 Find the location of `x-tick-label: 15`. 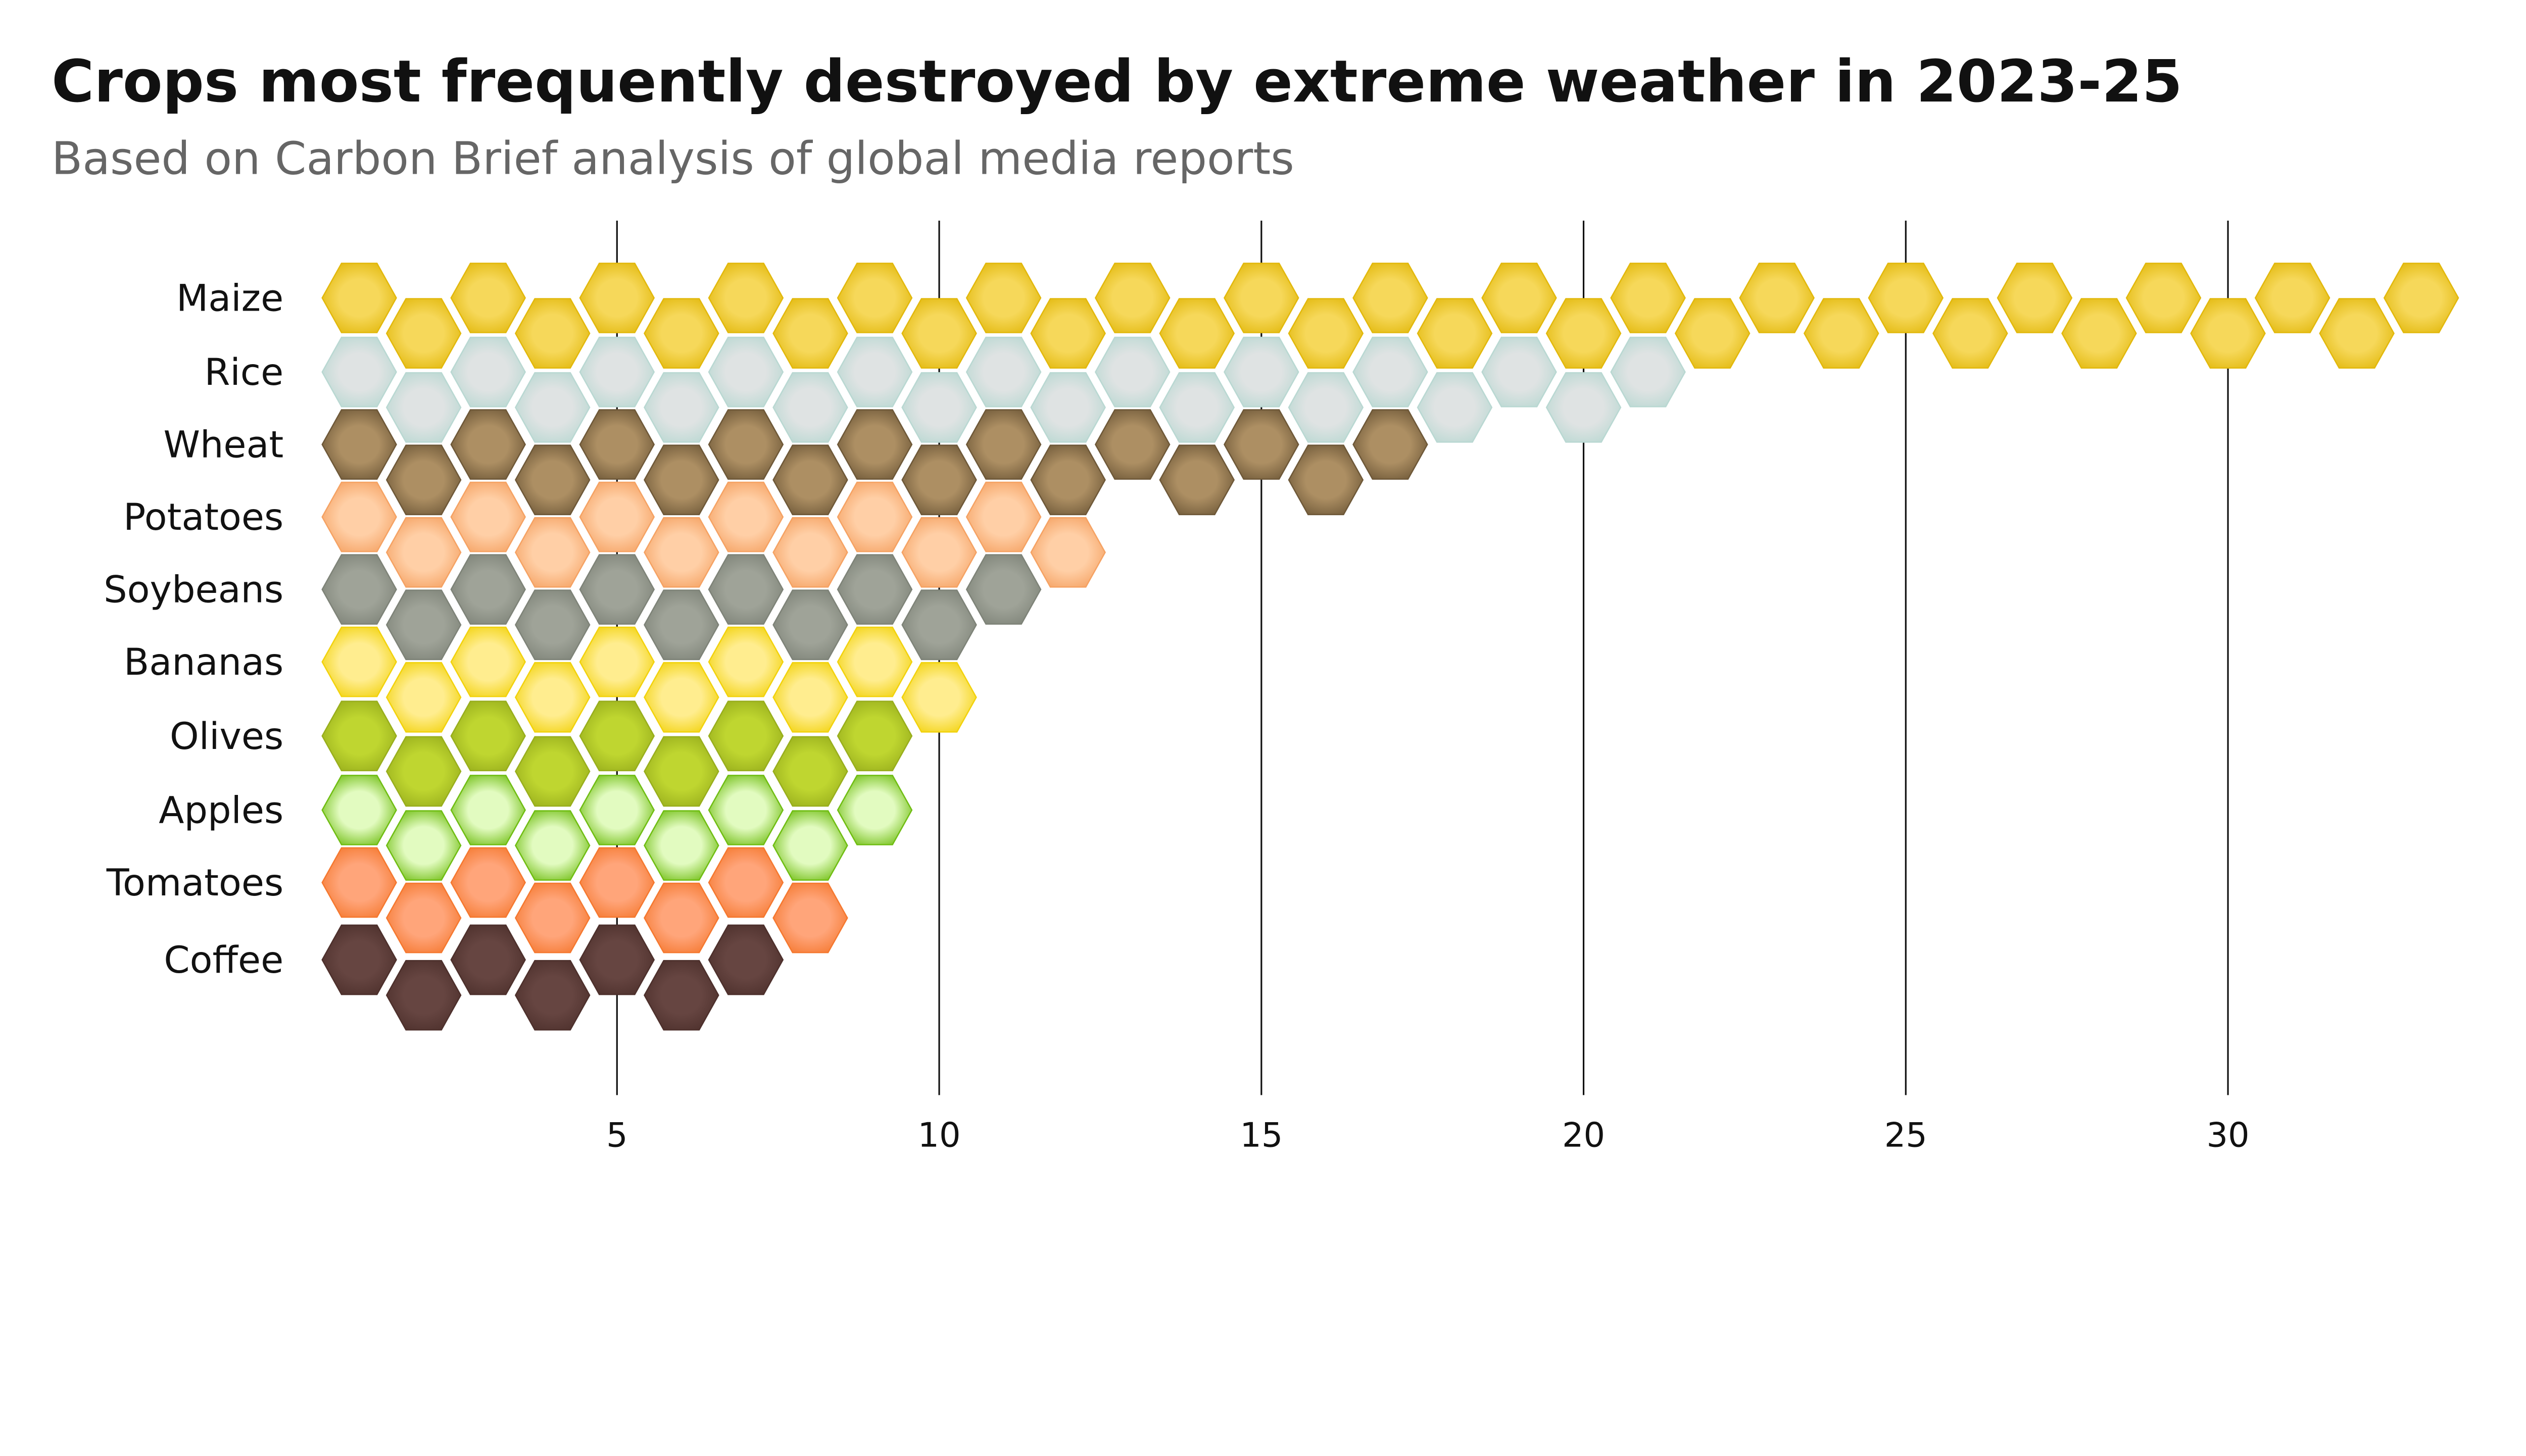

x-tick-label: 15 is located at coordinates (1261, 1134).